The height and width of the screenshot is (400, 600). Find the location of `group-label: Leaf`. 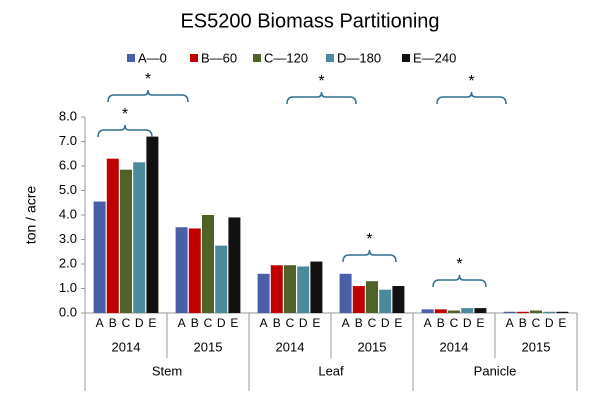

group-label: Leaf is located at coordinates (331, 370).